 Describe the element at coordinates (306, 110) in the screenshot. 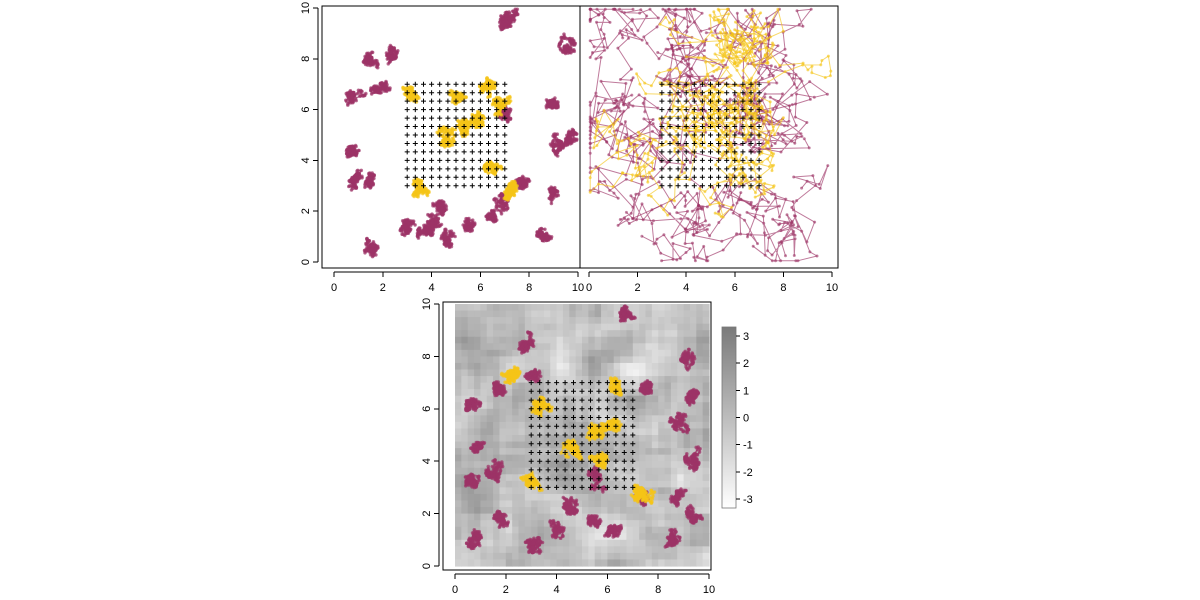

I see `y-tick-label: 6` at that location.